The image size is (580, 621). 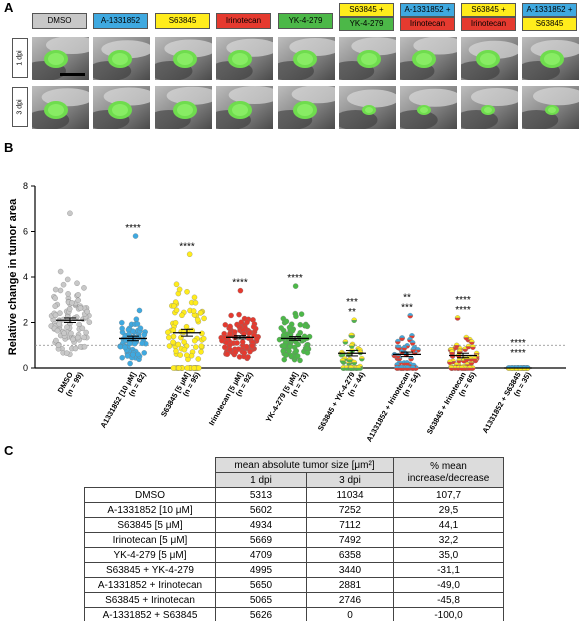 What do you see at coordinates (25, 186) in the screenshot?
I see `y-tick-label: 8` at bounding box center [25, 186].